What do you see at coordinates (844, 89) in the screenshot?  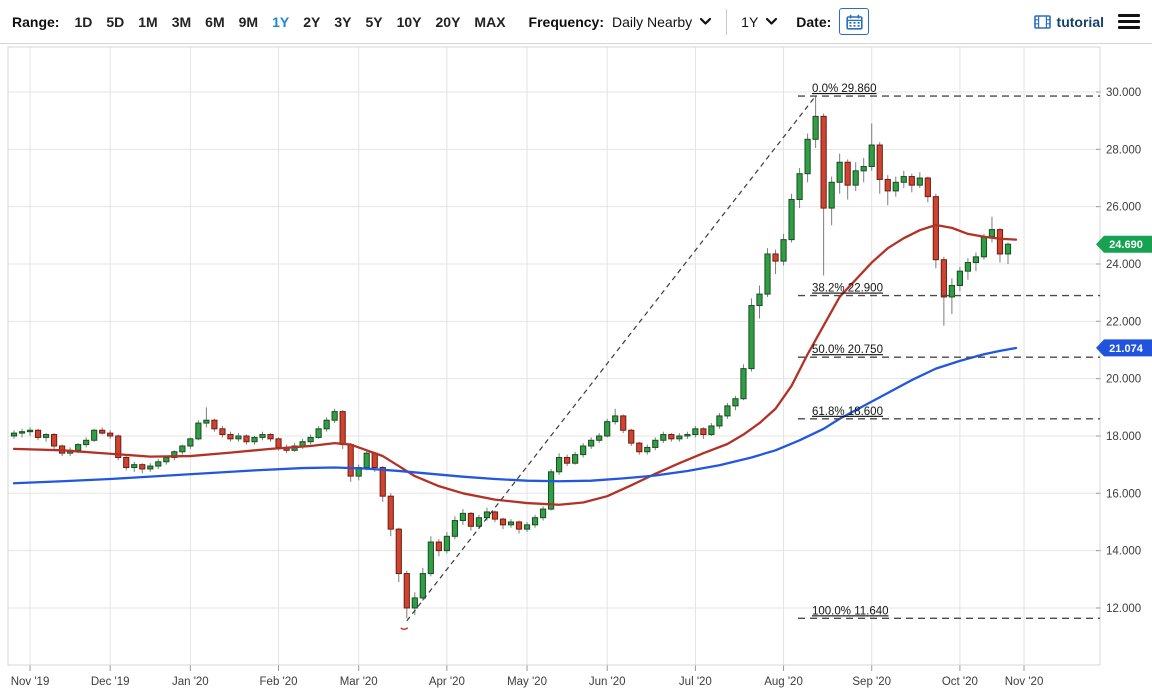 I see `fib-label: 0.0% 29.860` at bounding box center [844, 89].